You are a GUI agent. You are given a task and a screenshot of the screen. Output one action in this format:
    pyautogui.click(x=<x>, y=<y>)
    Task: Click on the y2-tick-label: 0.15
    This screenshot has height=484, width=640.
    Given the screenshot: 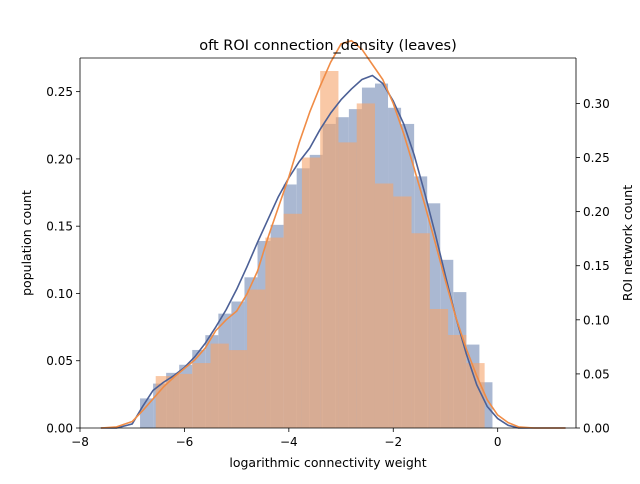 What is the action you would take?
    pyautogui.click(x=596, y=266)
    